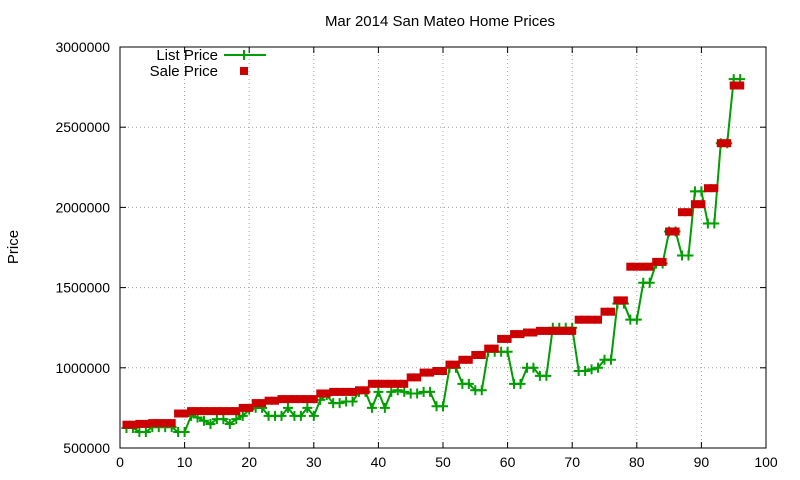  What do you see at coordinates (120, 462) in the screenshot?
I see `x-tick-label: 0` at bounding box center [120, 462].